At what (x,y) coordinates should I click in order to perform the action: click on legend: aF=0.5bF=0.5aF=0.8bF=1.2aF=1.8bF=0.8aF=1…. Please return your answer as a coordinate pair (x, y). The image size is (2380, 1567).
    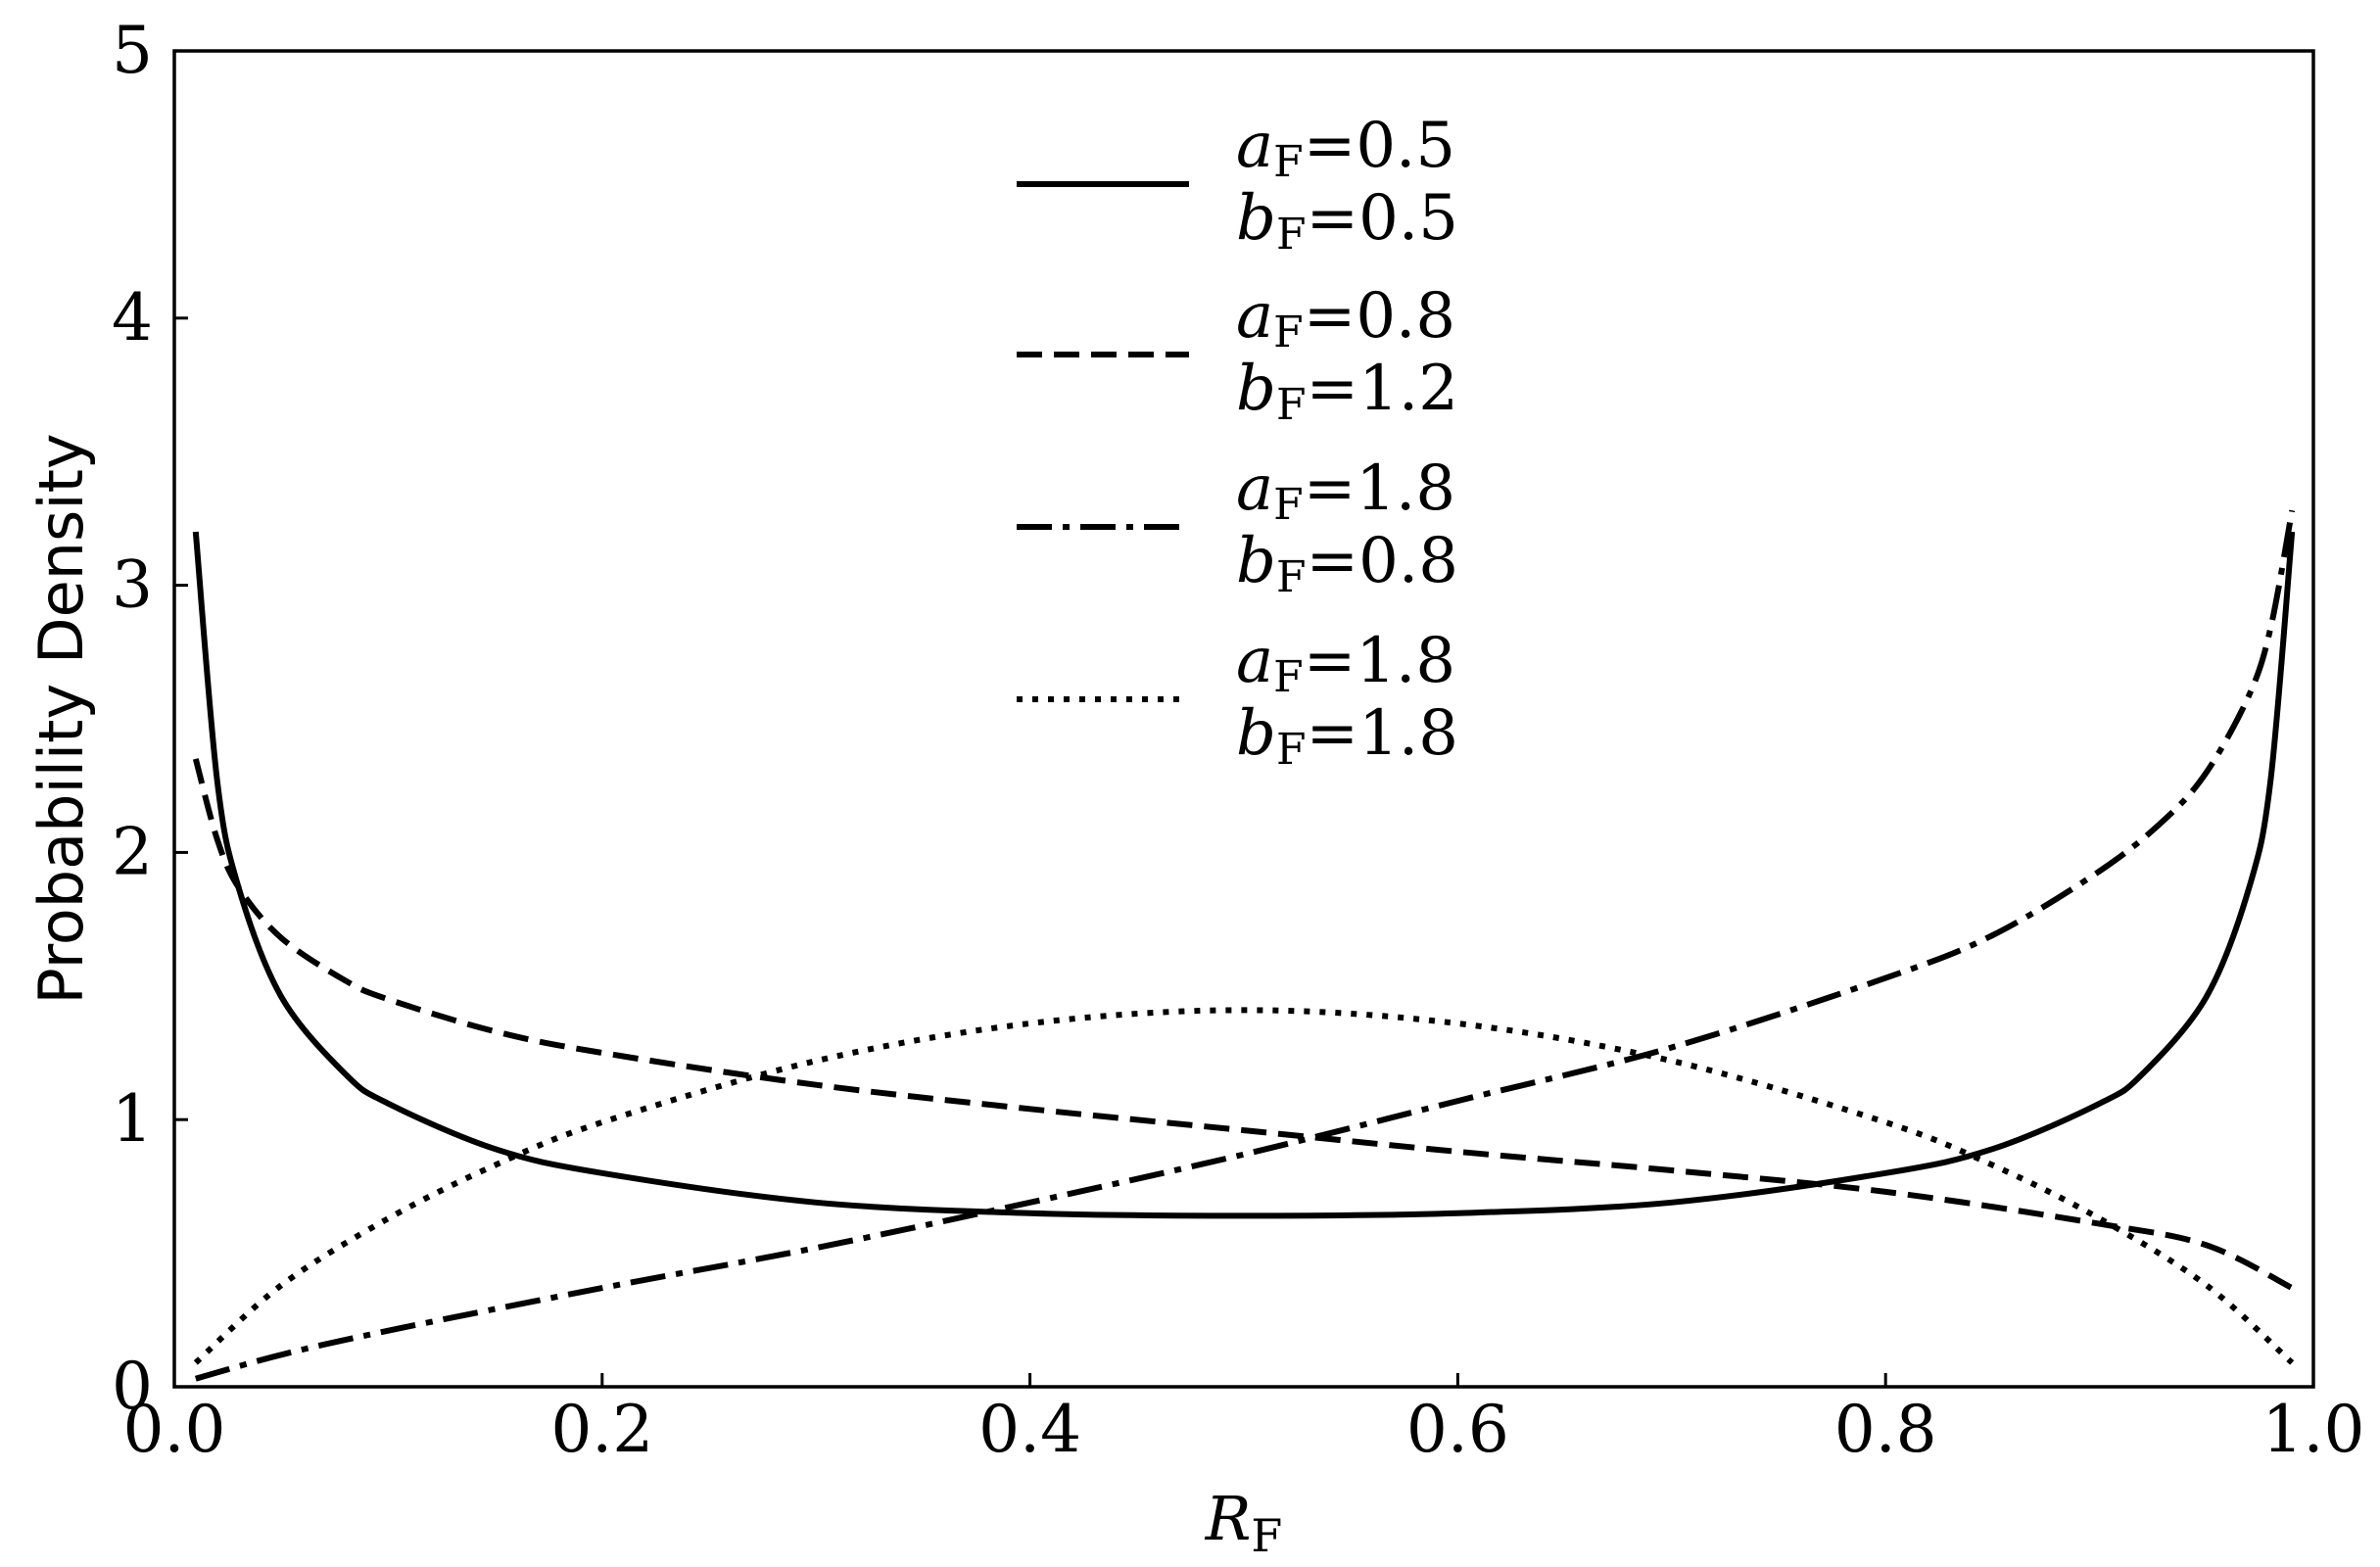
    Looking at the image, I should click on (1237, 442).